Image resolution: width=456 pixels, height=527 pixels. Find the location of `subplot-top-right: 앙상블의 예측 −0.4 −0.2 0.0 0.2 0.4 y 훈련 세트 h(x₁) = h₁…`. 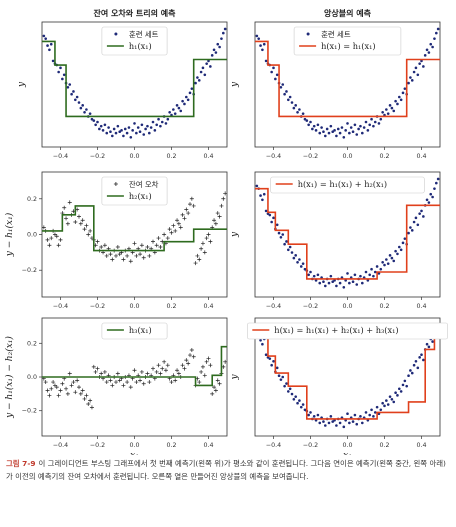

subplot-top-right: 앙상블의 예측 −0.4 −0.2 0.0 0.2 0.4 y 훈련 세트 h(x₁) = h₁… is located at coordinates (335, 84).